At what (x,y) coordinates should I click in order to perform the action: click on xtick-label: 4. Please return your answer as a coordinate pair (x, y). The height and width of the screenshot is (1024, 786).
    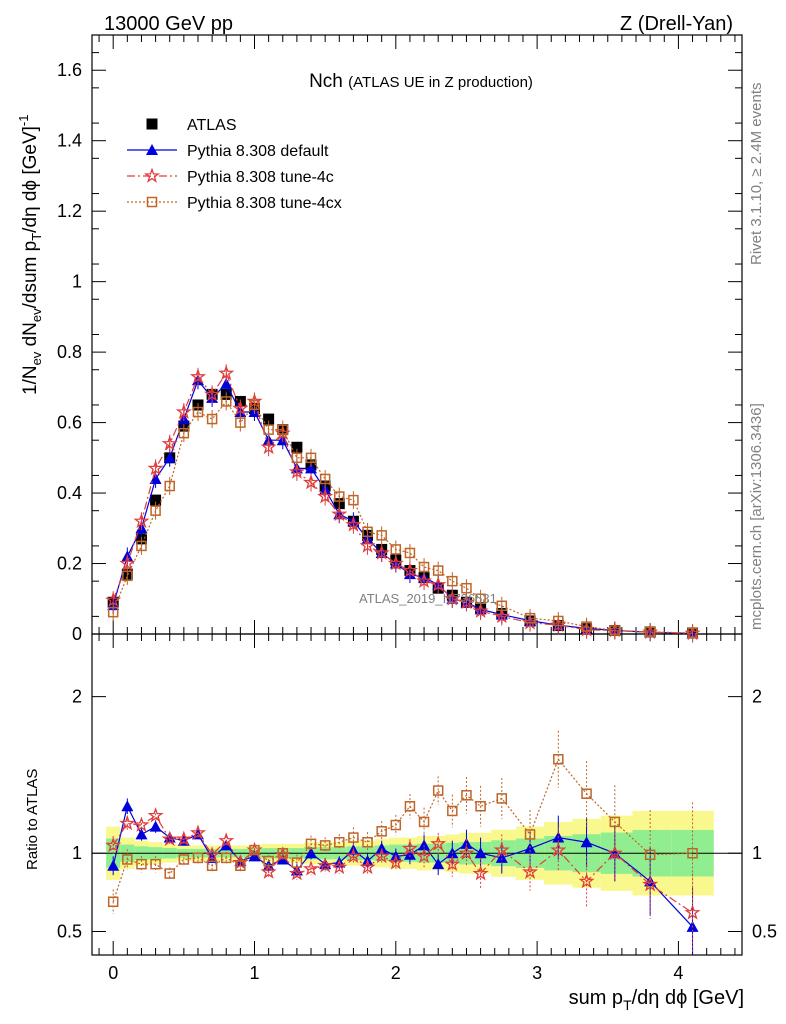
    Looking at the image, I should click on (678, 973).